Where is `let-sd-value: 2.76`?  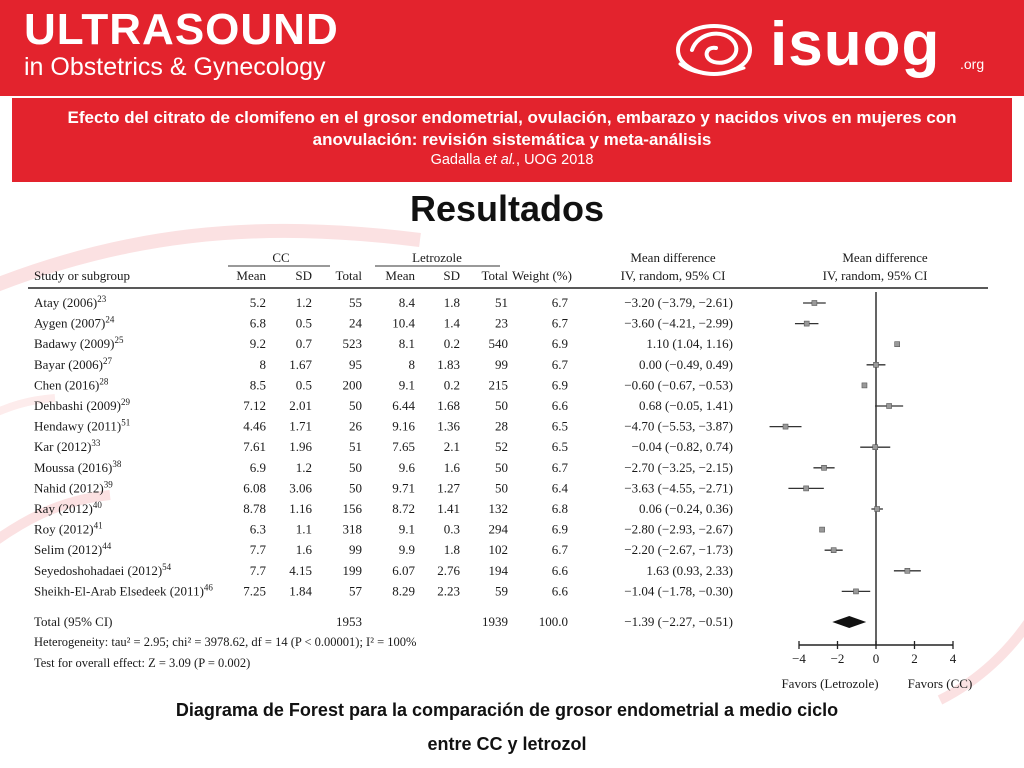
let-sd-value: 2.76 is located at coordinates (448, 570).